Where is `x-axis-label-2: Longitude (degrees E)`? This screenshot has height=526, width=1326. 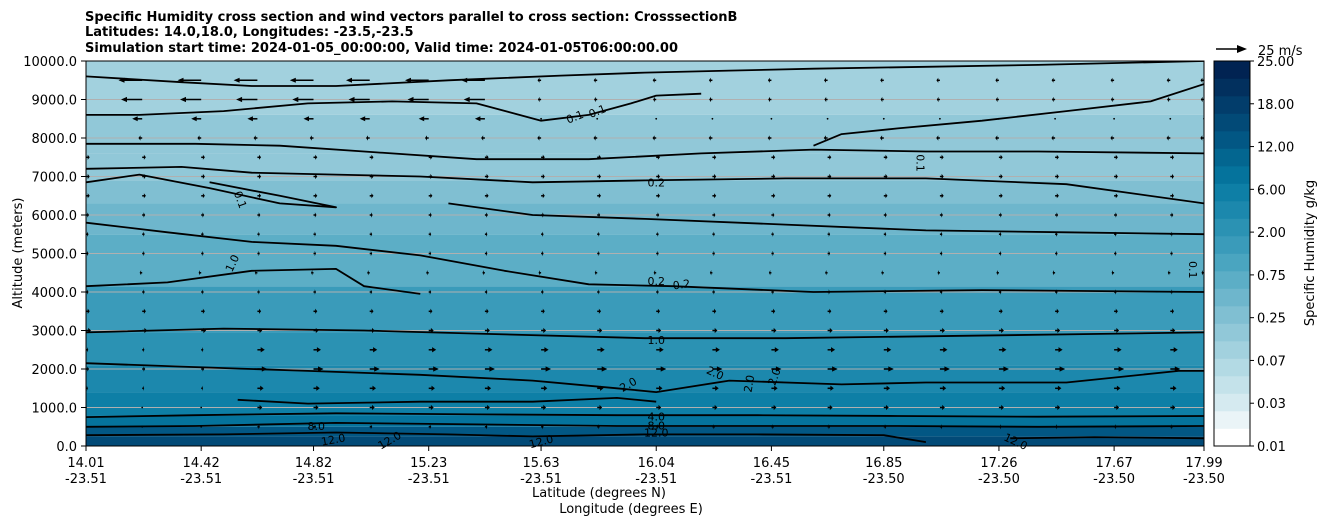
x-axis-label-2: Longitude (degrees E) is located at coordinates (631, 509).